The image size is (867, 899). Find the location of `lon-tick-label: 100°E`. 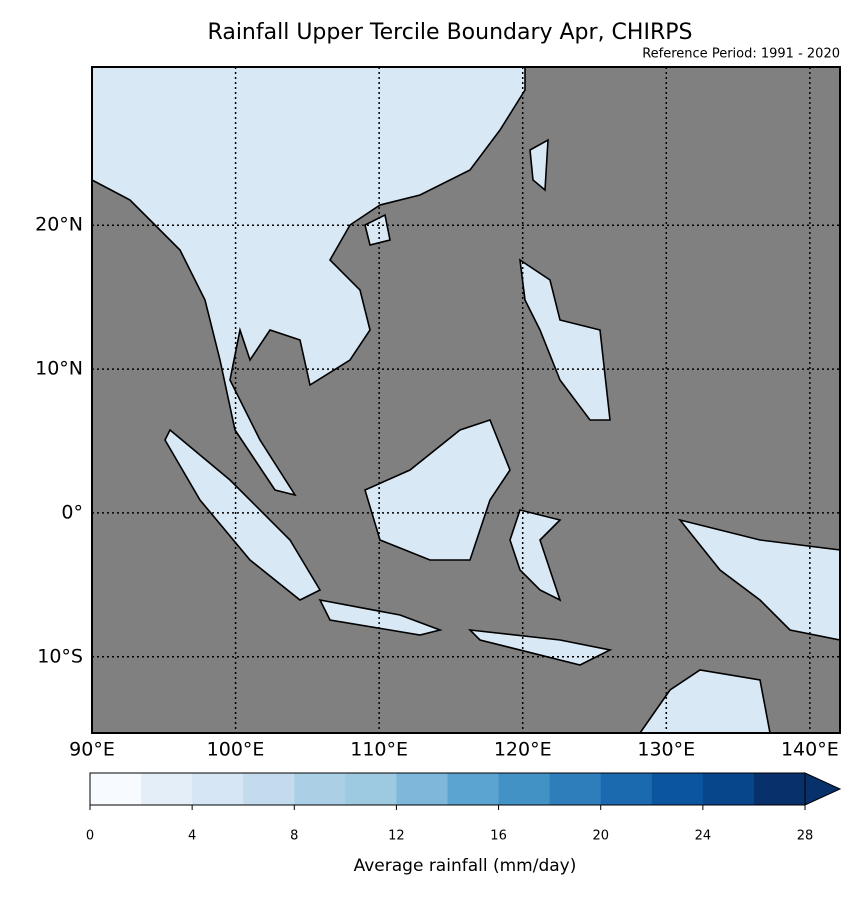

lon-tick-label: 100°E is located at coordinates (236, 750).